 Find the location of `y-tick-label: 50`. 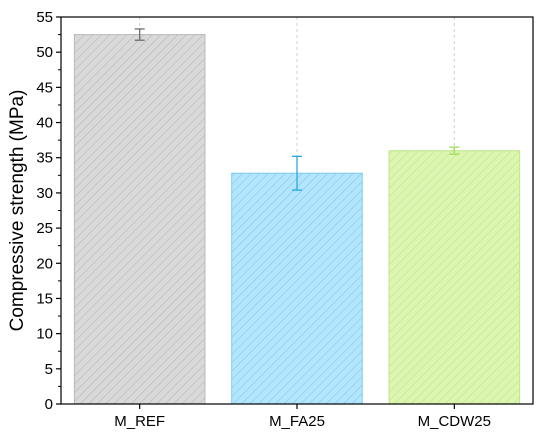

y-tick-label: 50 is located at coordinates (44, 52).